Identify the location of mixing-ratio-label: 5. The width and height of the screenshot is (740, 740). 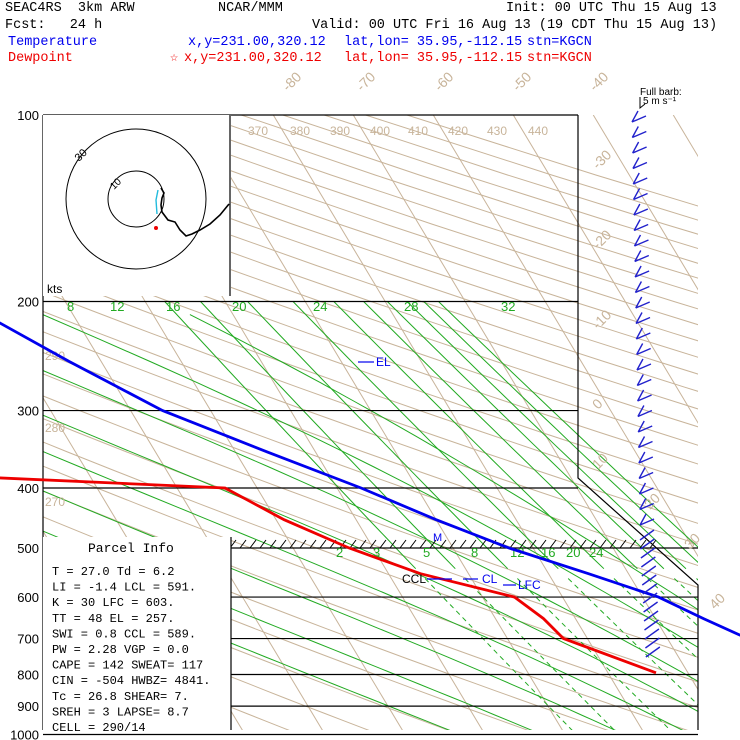
(426, 552).